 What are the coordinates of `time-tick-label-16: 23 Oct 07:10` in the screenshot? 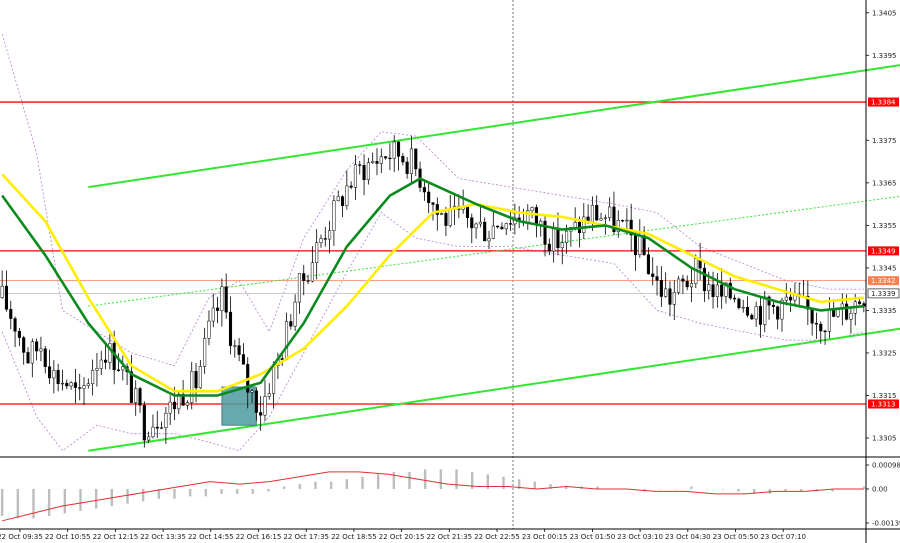 It's located at (783, 537).